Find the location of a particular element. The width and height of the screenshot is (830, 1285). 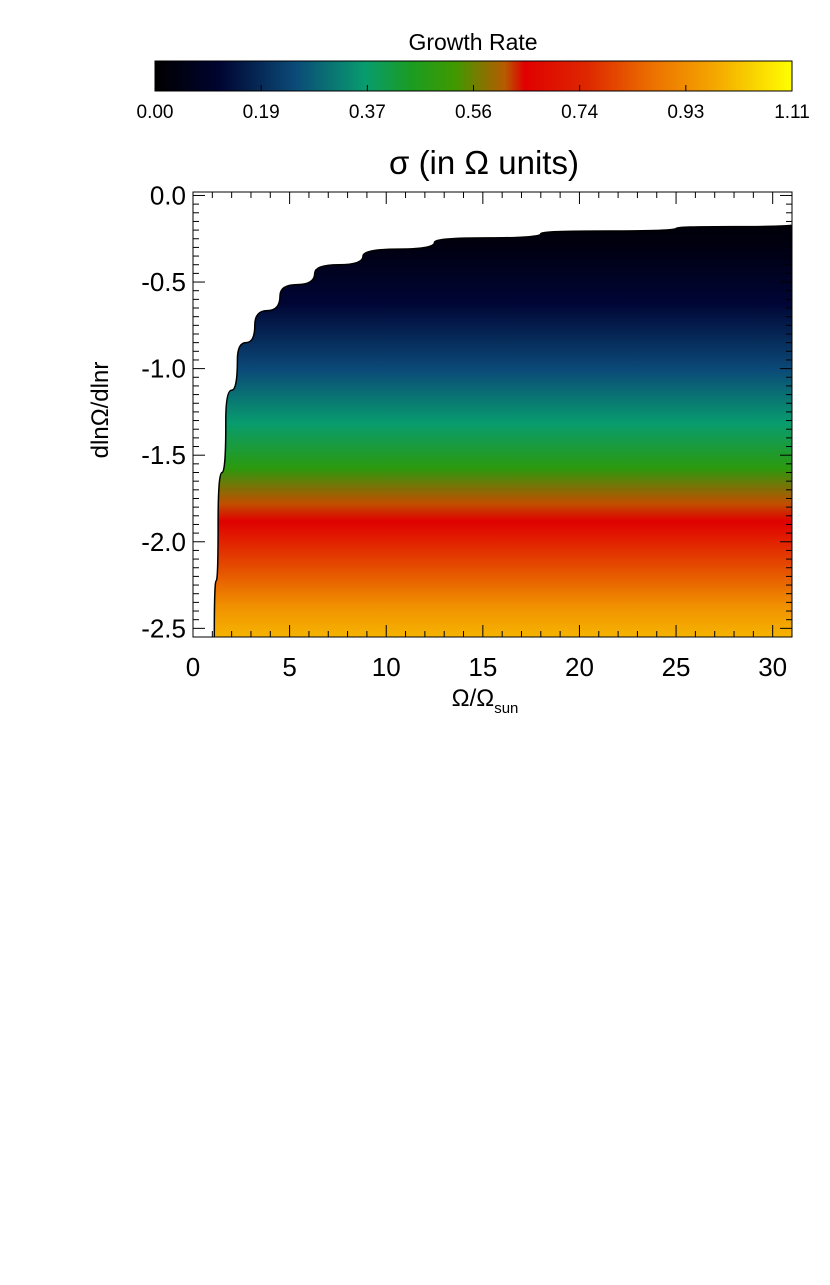

colorbar-tick-label: 0.93 is located at coordinates (685, 112).